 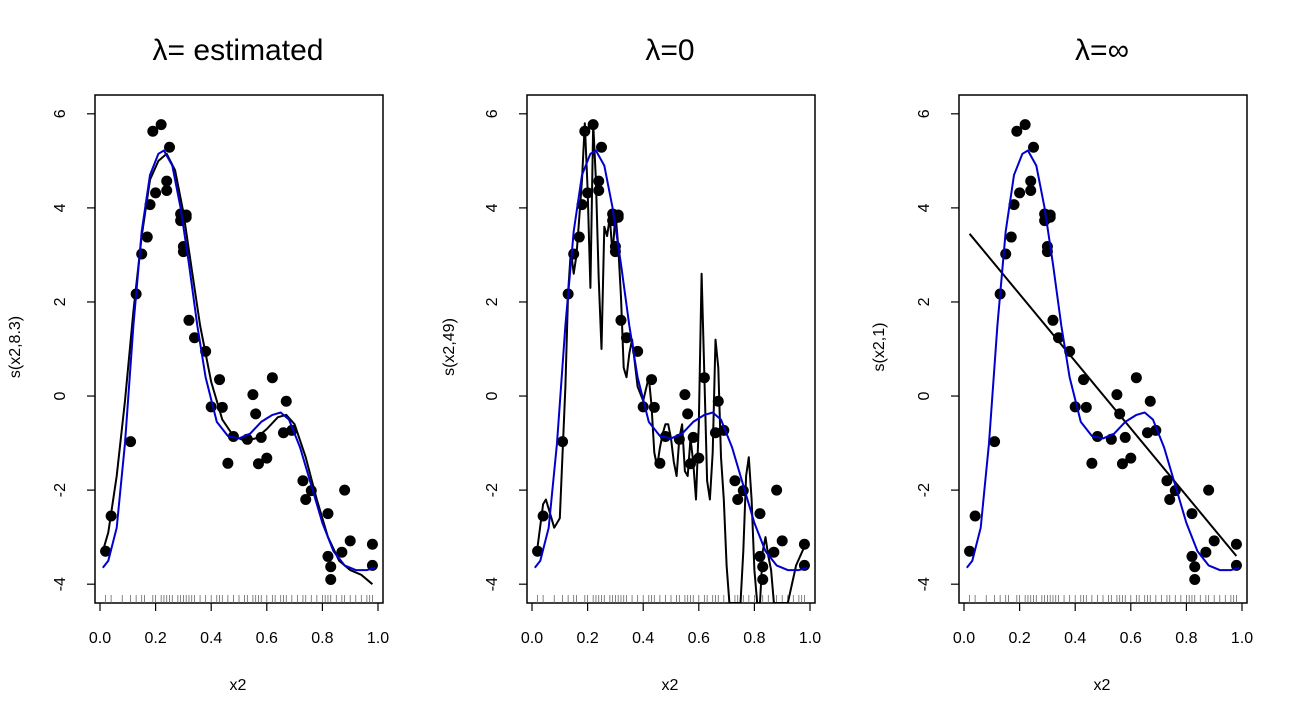 I want to click on y-tick-label: 6, so click(x=60, y=113).